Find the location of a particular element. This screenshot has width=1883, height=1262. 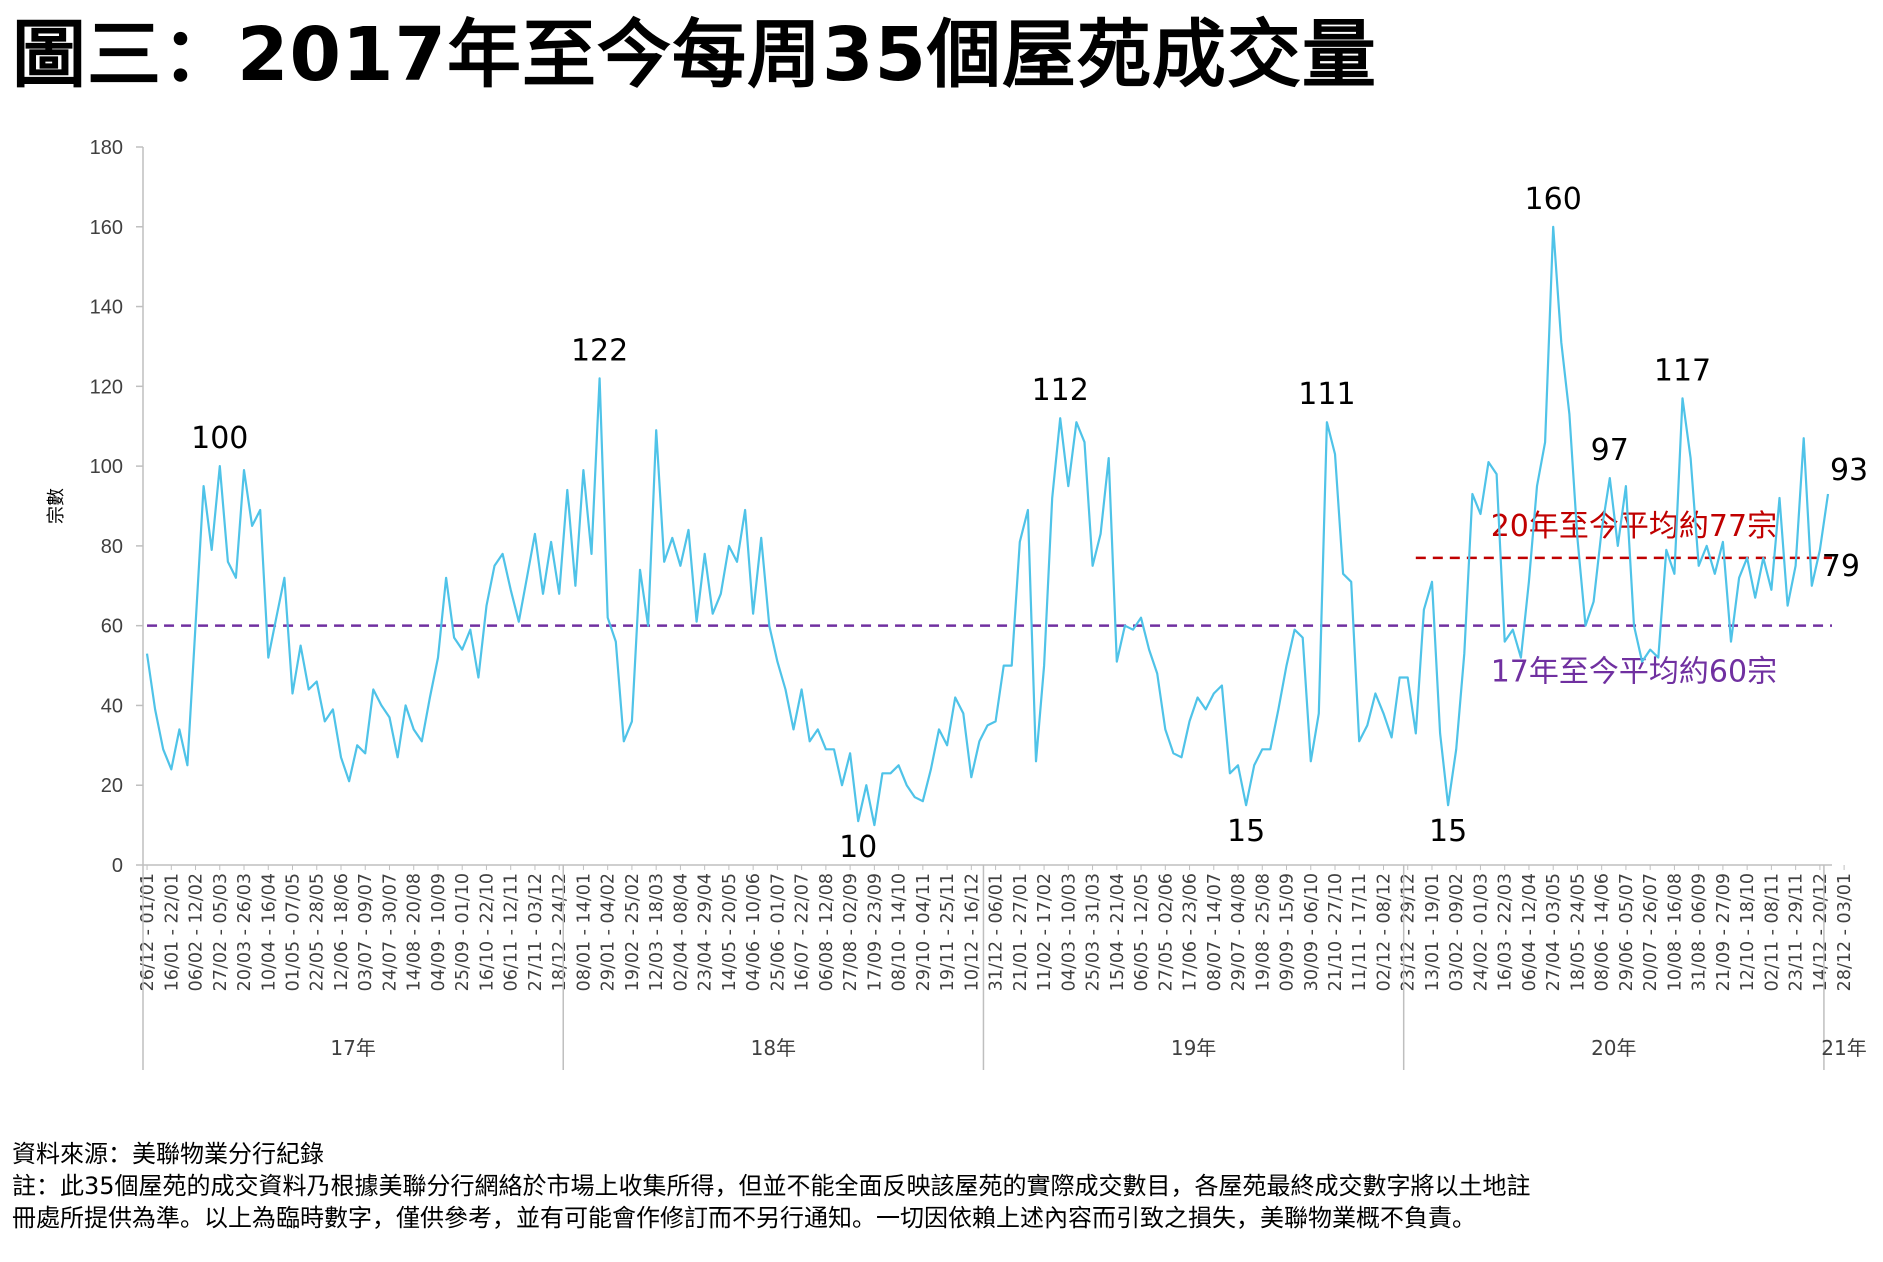

data-point-label: 93 is located at coordinates (1849, 470).